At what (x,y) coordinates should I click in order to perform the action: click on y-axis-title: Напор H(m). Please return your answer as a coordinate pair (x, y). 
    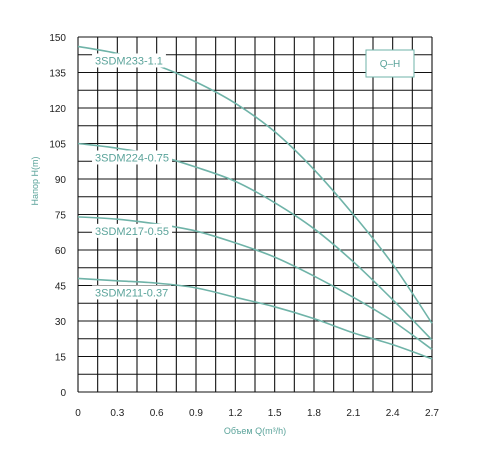
    Looking at the image, I should click on (35, 181).